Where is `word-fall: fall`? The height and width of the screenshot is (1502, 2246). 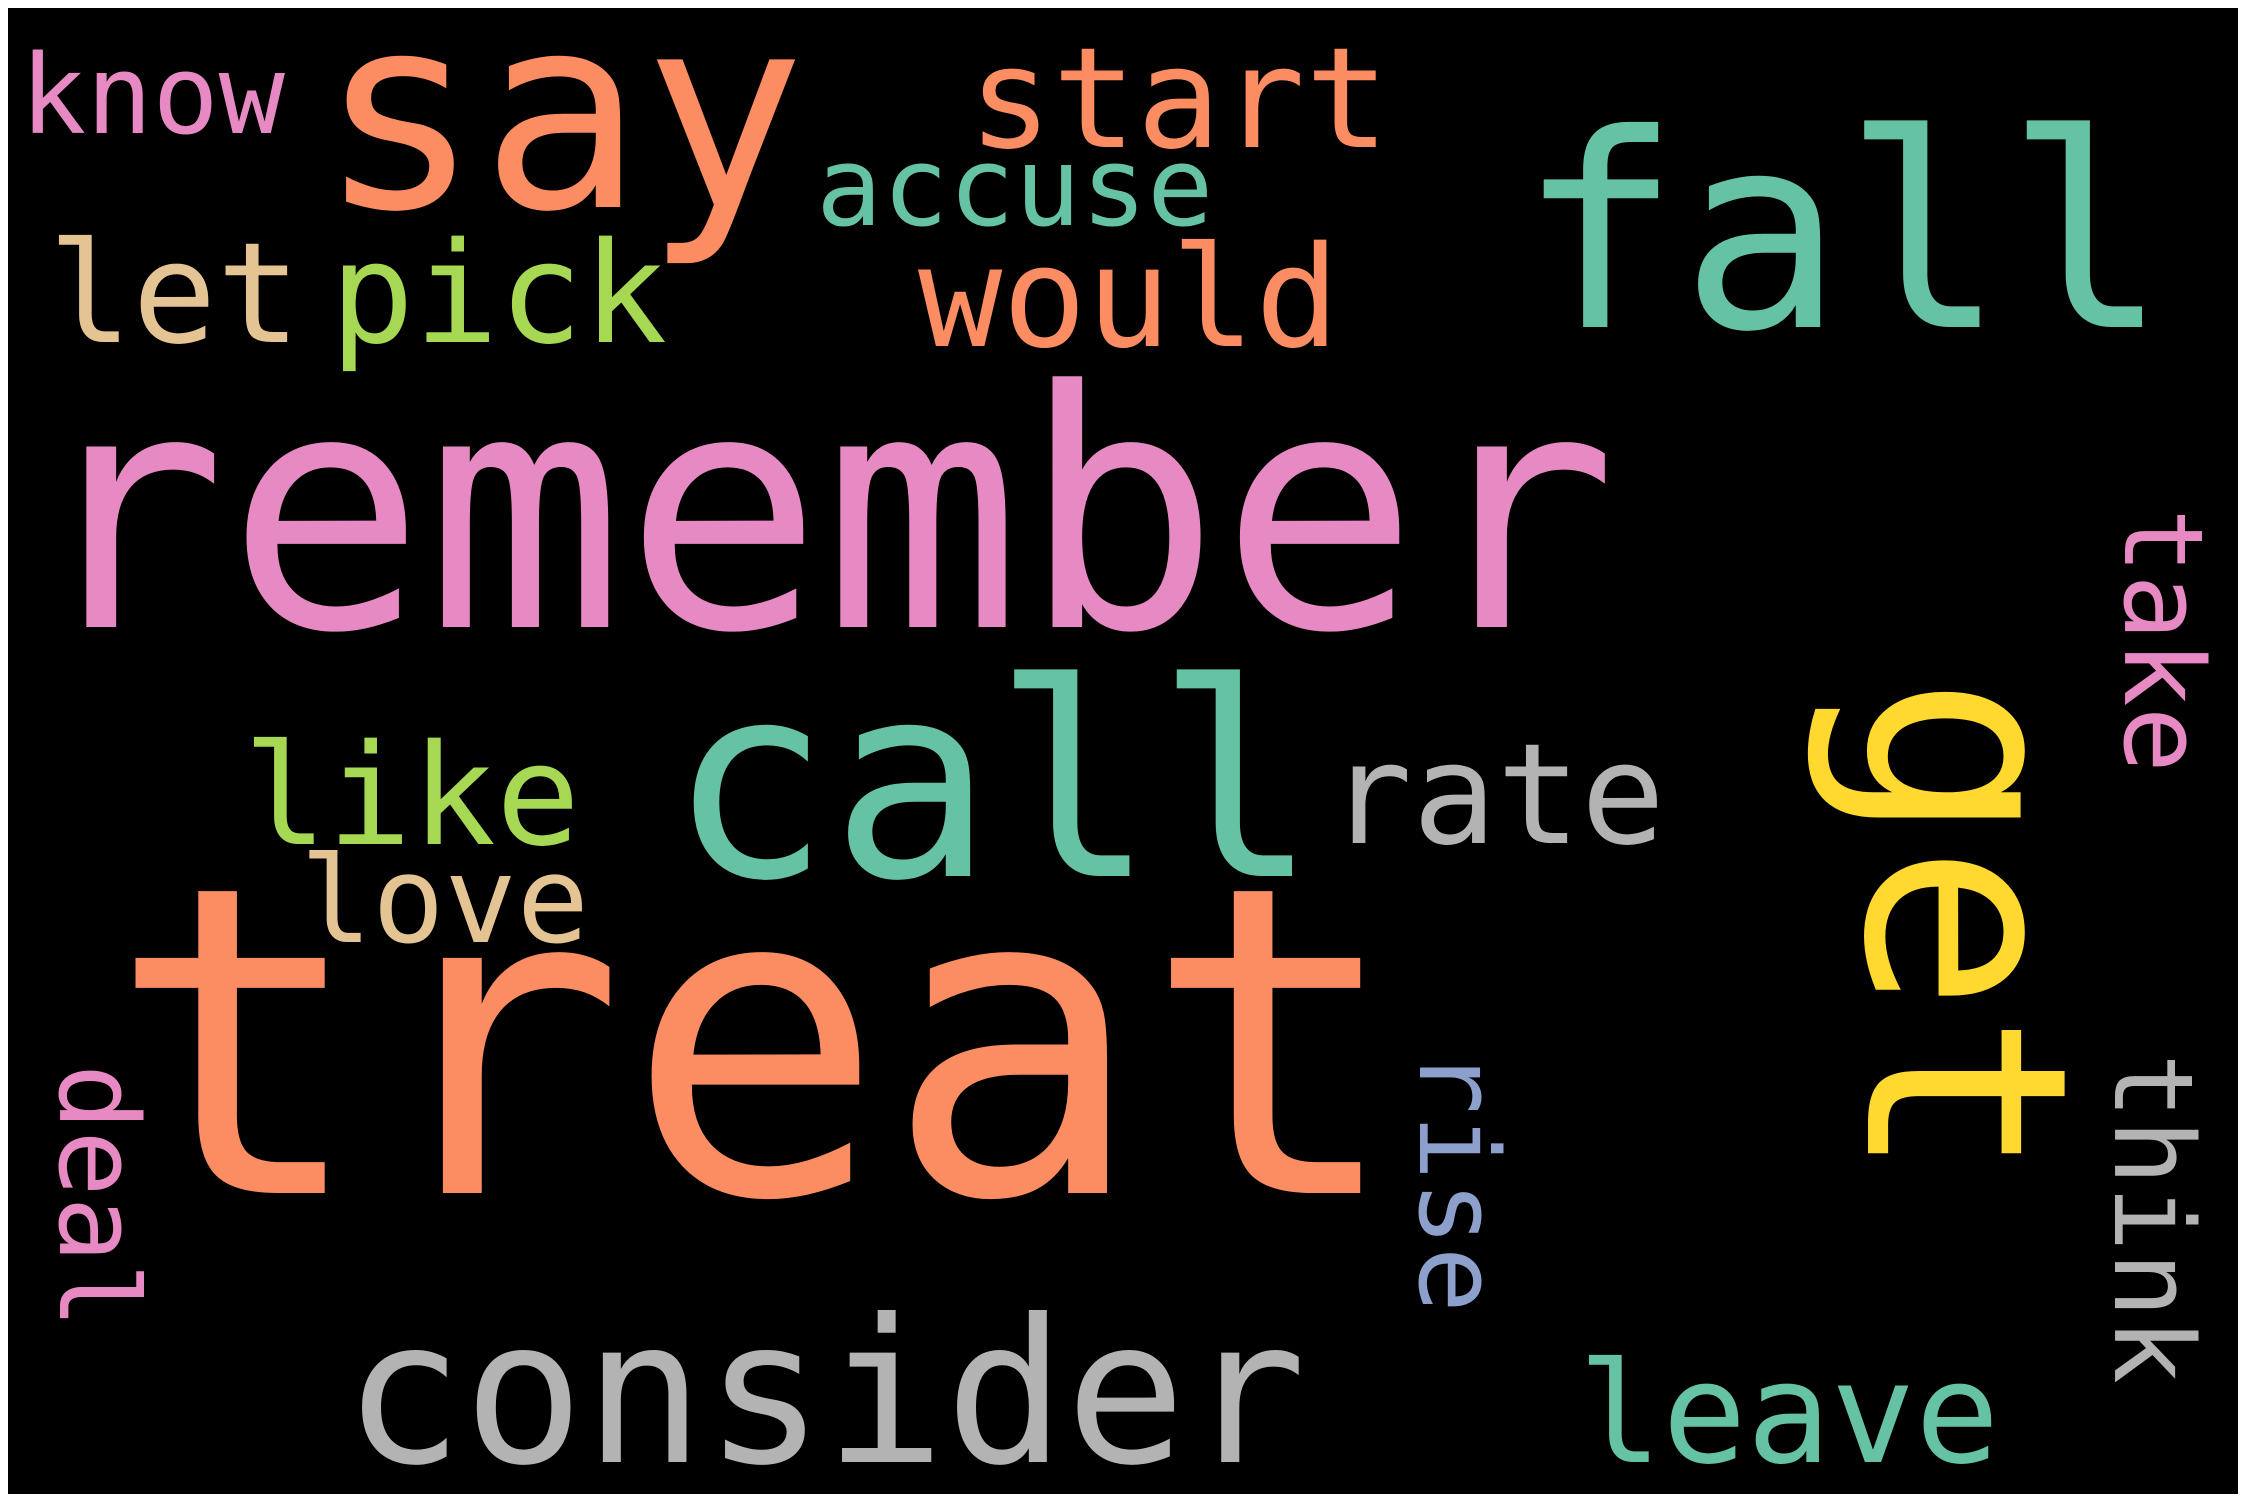 word-fall: fall is located at coordinates (1843, 233).